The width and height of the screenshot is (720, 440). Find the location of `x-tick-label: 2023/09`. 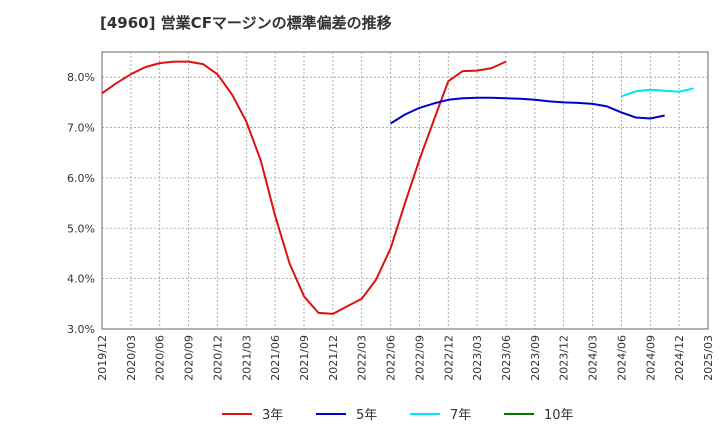

x-tick-label: 2023/09 is located at coordinates (535, 358).